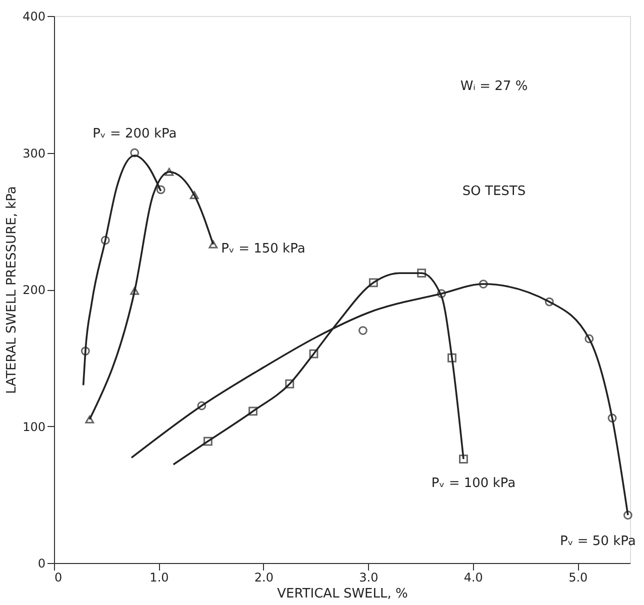 The height and width of the screenshot is (605, 644). I want to click on y-tick-label: 300, so click(34, 153).